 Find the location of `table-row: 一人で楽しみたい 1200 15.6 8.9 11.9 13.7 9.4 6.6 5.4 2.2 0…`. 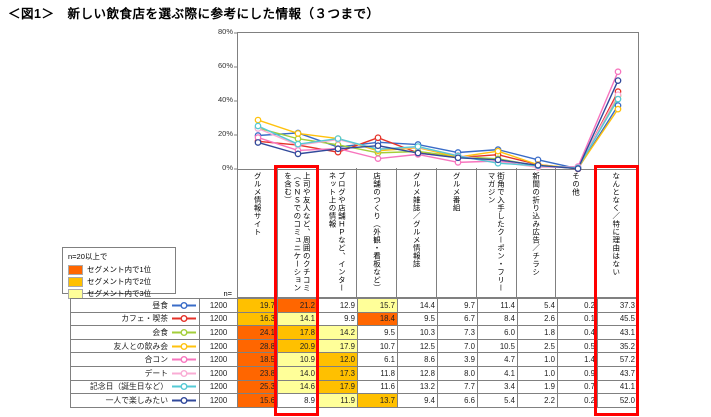

table-row: 一人で楽しみたい 1200 15.6 8.9 11.9 13.7 9.4 6.6 5.4 2.2 0… is located at coordinates (354, 400).